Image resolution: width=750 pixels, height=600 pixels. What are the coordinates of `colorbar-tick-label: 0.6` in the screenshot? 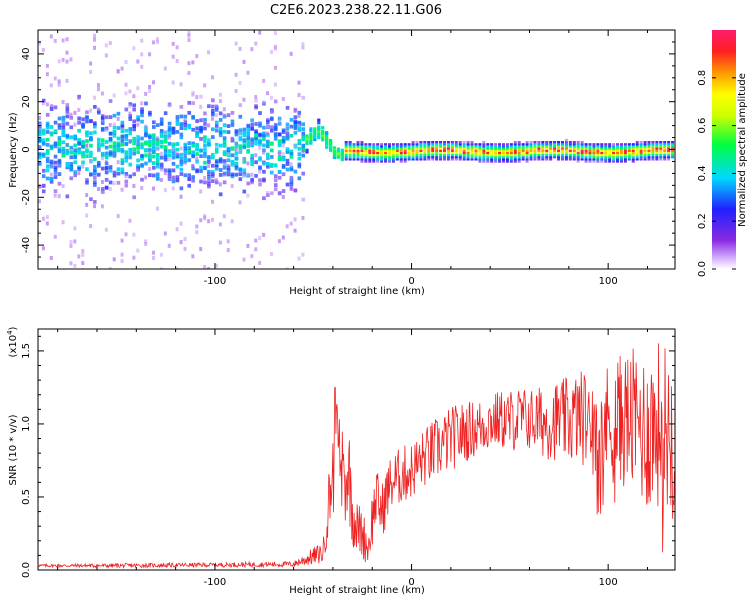 It's located at (702, 126).